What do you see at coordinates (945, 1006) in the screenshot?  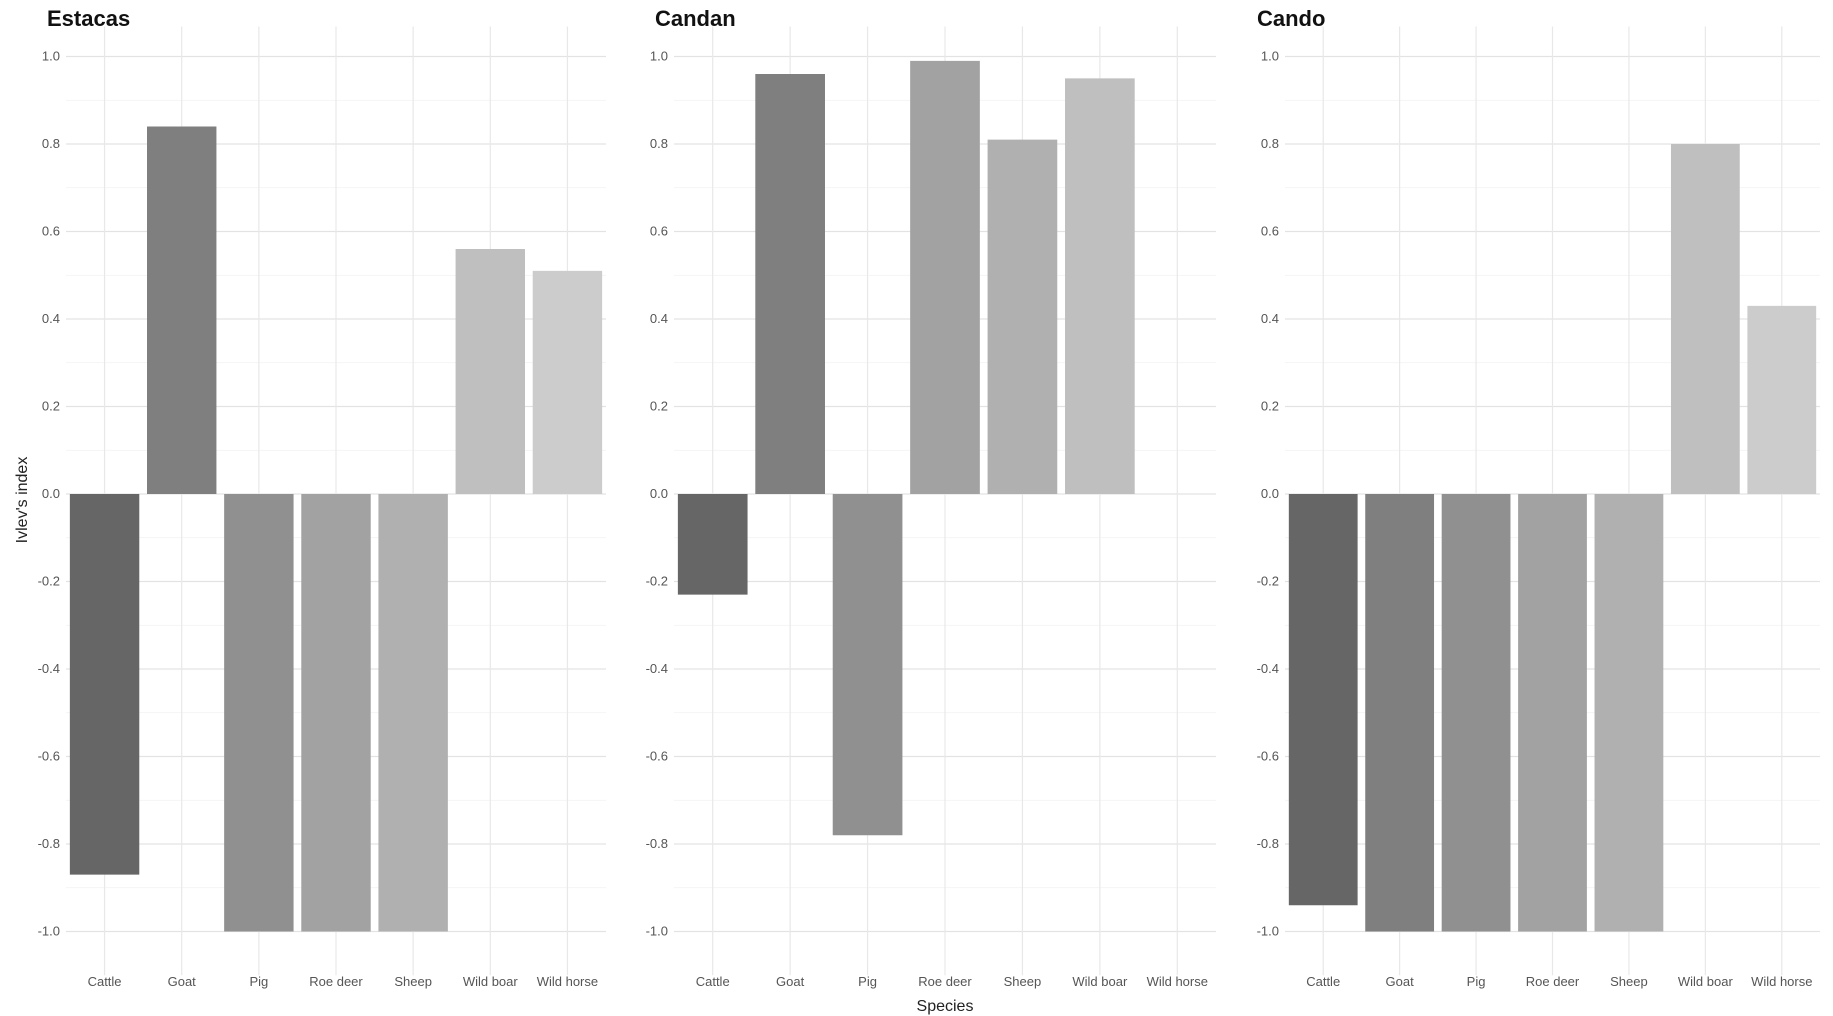 I see `x-axis-label: Species` at bounding box center [945, 1006].